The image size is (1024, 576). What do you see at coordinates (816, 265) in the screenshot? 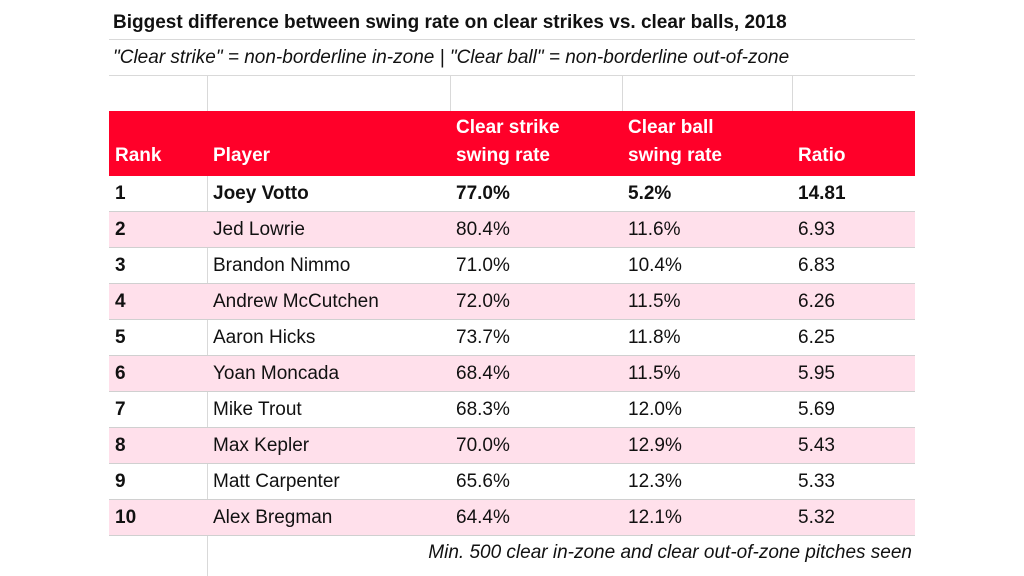
I see `ratio-cell: 6.83` at bounding box center [816, 265].